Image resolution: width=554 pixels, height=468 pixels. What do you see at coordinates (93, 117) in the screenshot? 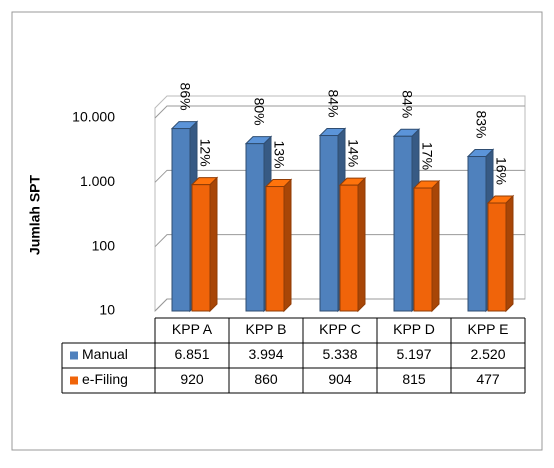
I see `y-tick-label: 10.000` at bounding box center [93, 117].